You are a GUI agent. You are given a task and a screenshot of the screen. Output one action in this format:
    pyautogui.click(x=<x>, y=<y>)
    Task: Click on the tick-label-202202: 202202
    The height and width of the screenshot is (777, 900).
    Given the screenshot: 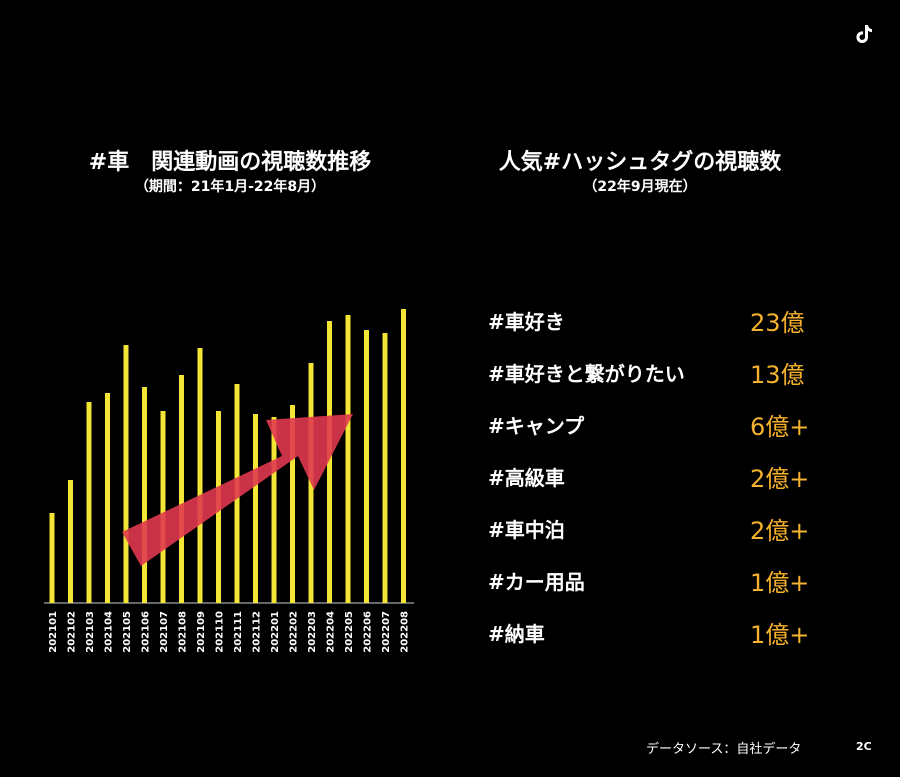 What is the action you would take?
    pyautogui.click(x=294, y=632)
    